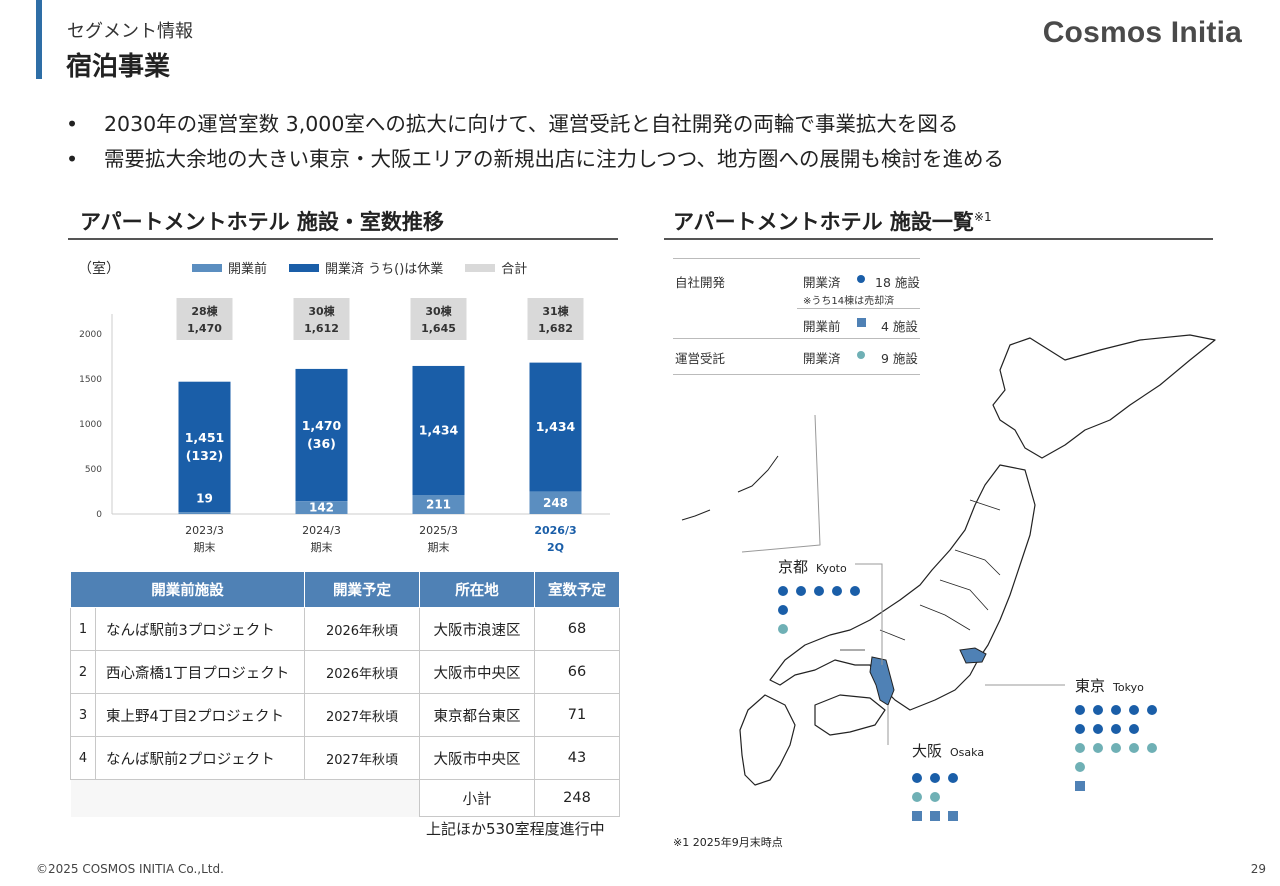 This screenshot has height=886, width=1280. What do you see at coordinates (345, 672) in the screenshot?
I see `table-row: 2 西心斎橋1丁目プロジェクト 2026年秋頃 大阪市中央区 66` at bounding box center [345, 672].